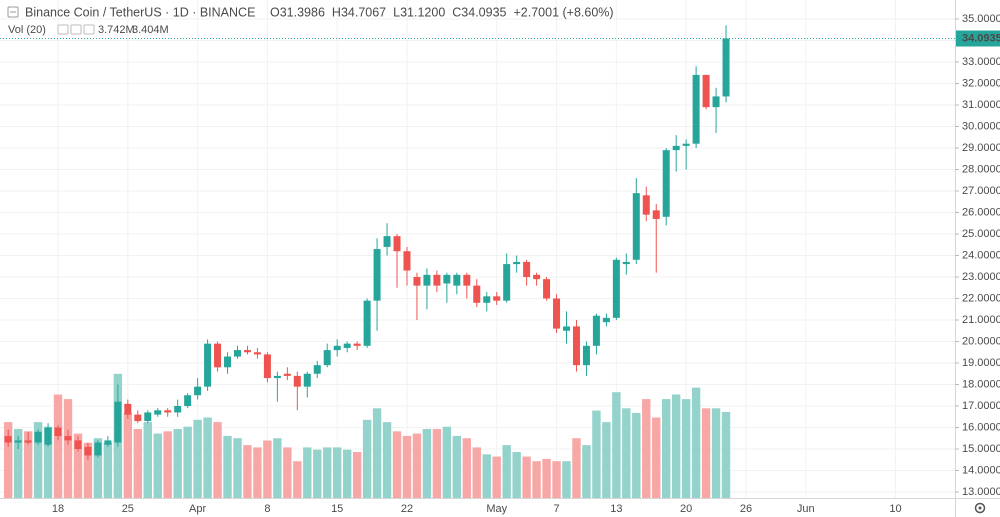  Describe the element at coordinates (63, 29) in the screenshot. I see `eye-icon` at that location.